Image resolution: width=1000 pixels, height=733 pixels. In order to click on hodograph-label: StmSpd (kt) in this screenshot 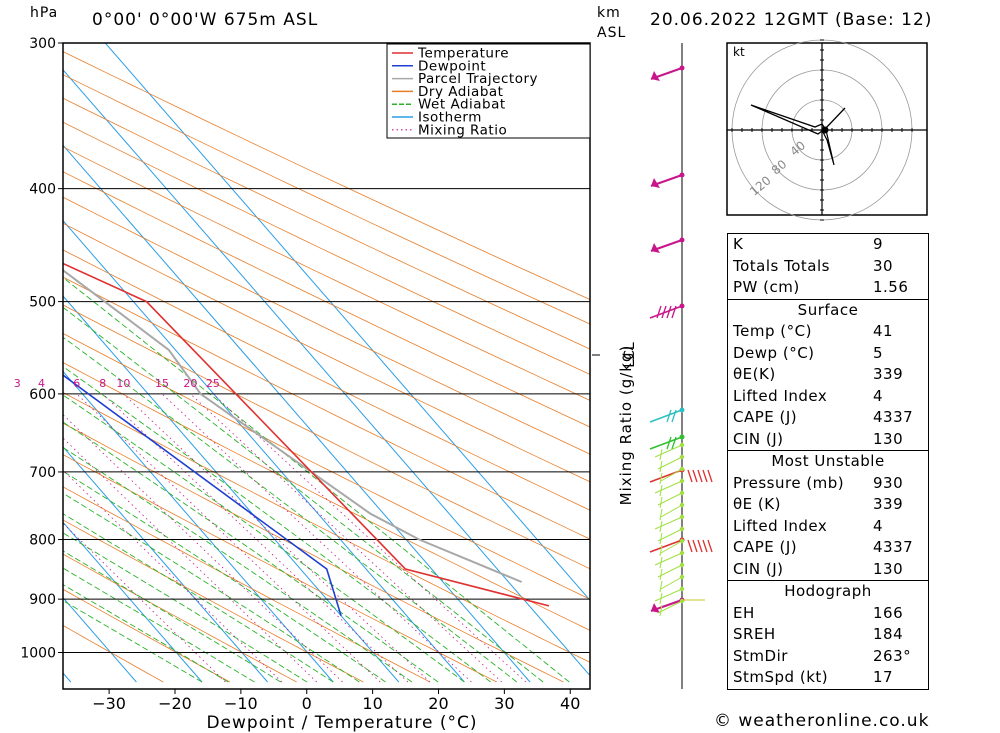, I will do `click(781, 677)`.